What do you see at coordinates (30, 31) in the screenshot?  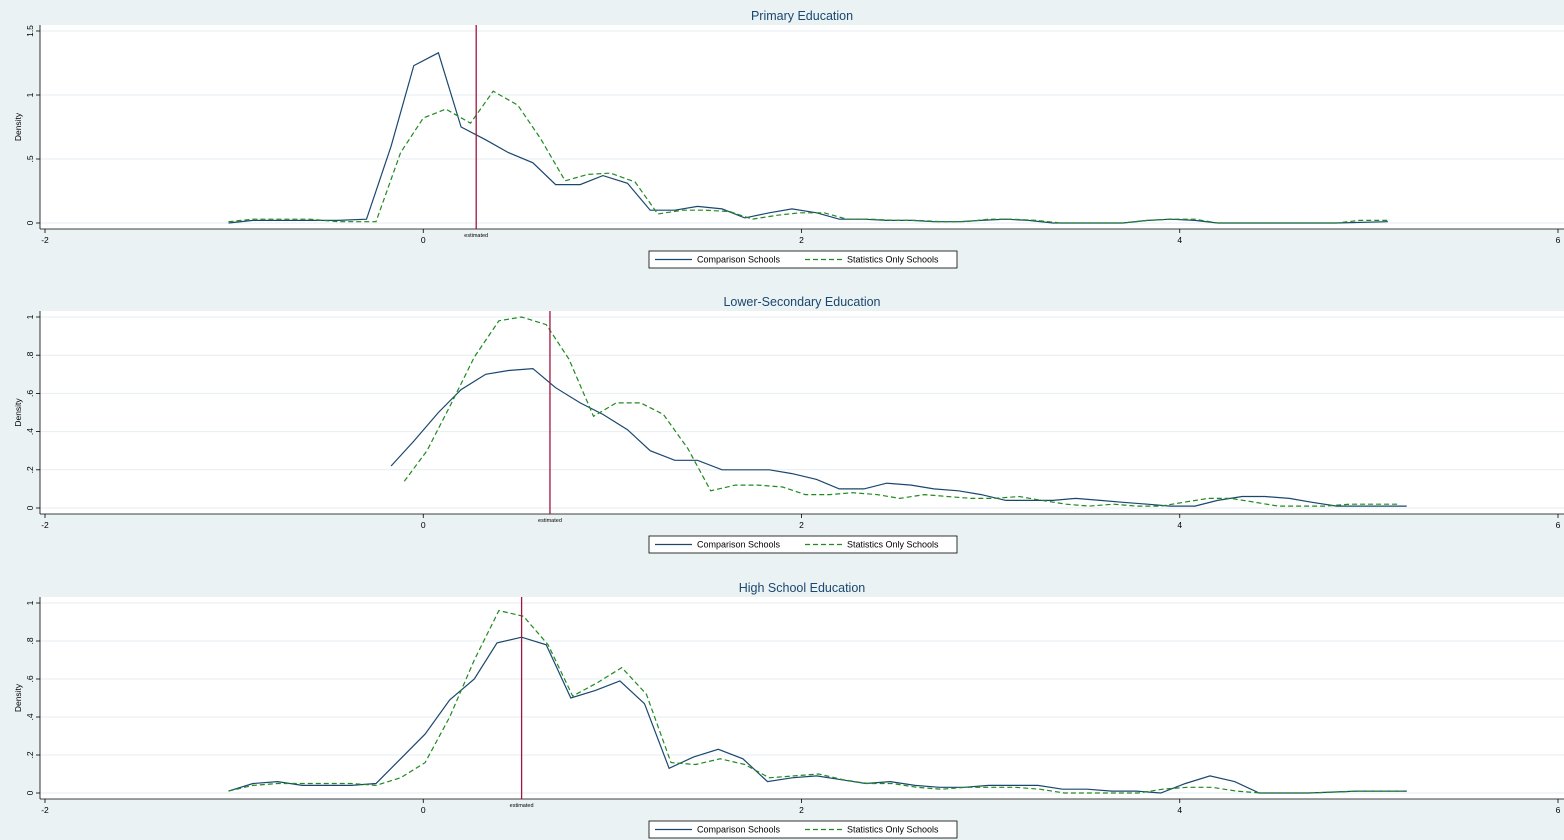 I see `y-tick-label: 1.5` at bounding box center [30, 31].